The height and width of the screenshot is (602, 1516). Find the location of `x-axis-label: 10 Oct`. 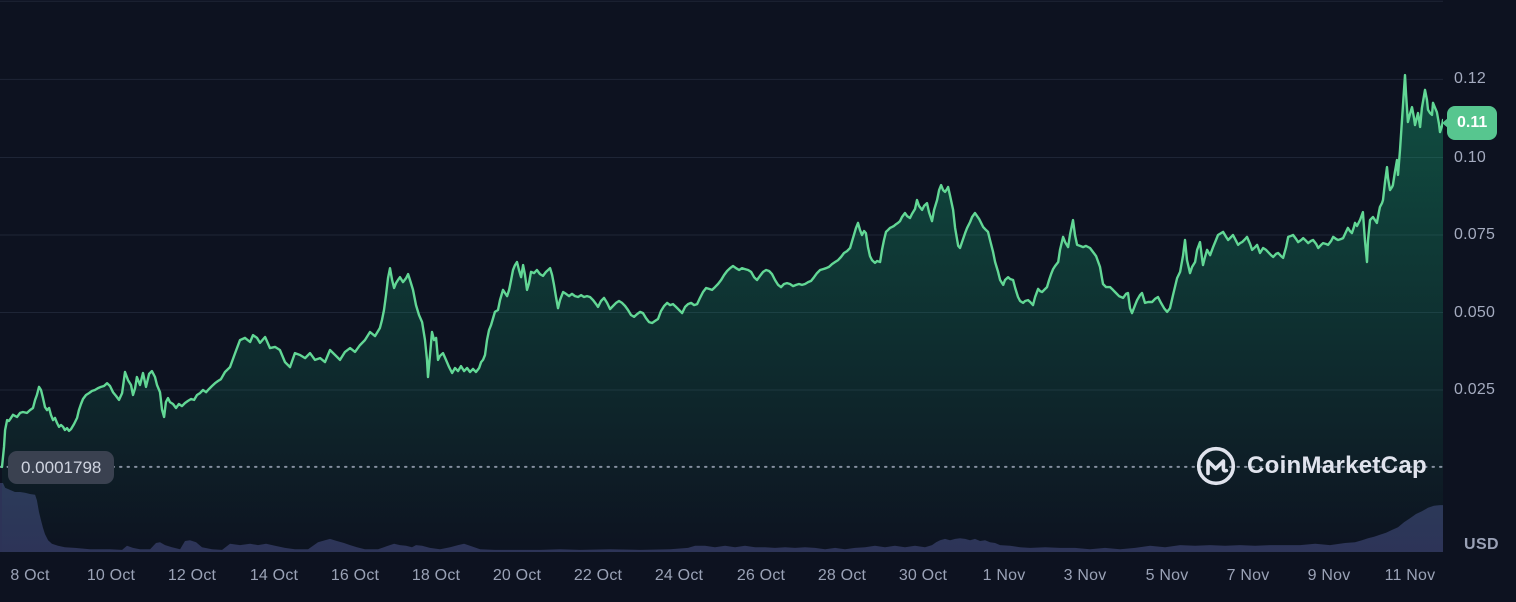

x-axis-label: 10 Oct is located at coordinates (111, 575).